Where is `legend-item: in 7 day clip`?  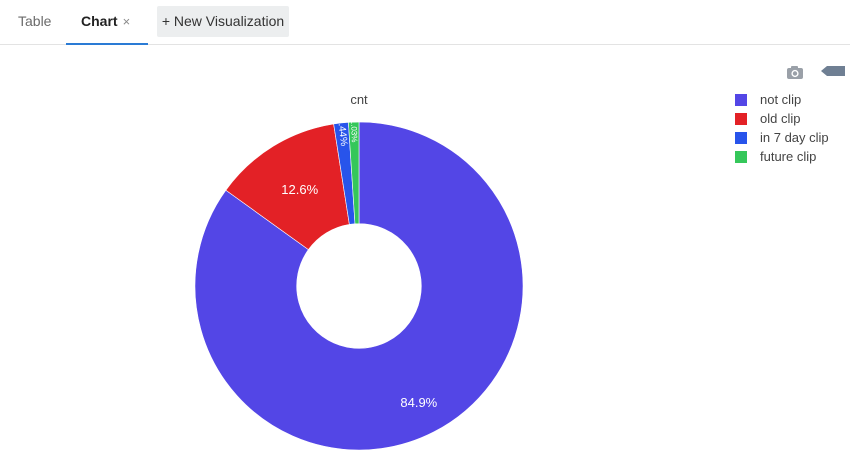
legend-item: in 7 day clip is located at coordinates (782, 137).